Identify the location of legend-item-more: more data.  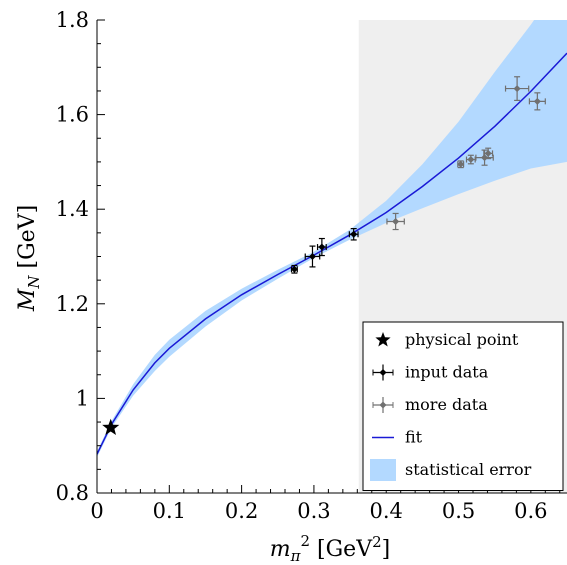
(430, 404).